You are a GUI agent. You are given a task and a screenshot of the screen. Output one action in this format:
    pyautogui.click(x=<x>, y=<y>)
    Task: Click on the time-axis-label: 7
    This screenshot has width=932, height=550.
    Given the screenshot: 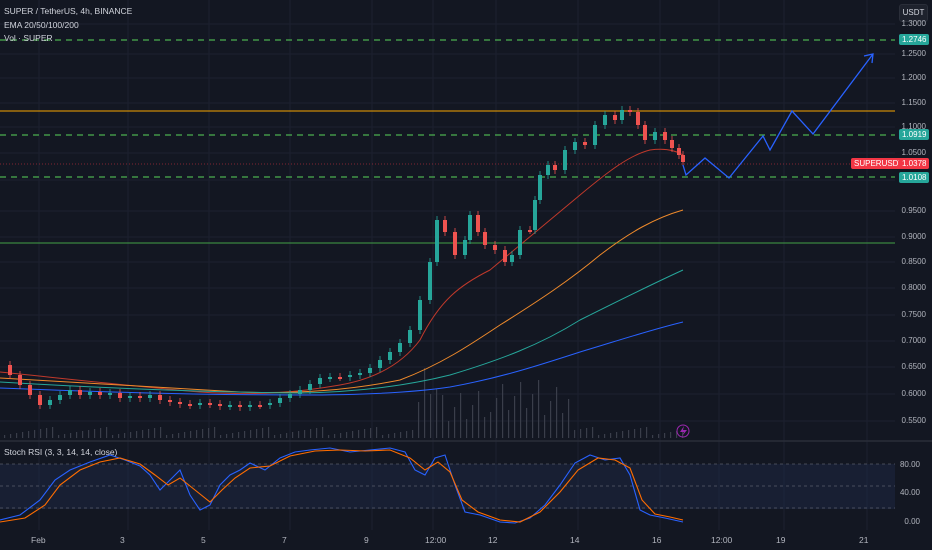 What is the action you would take?
    pyautogui.click(x=284, y=540)
    